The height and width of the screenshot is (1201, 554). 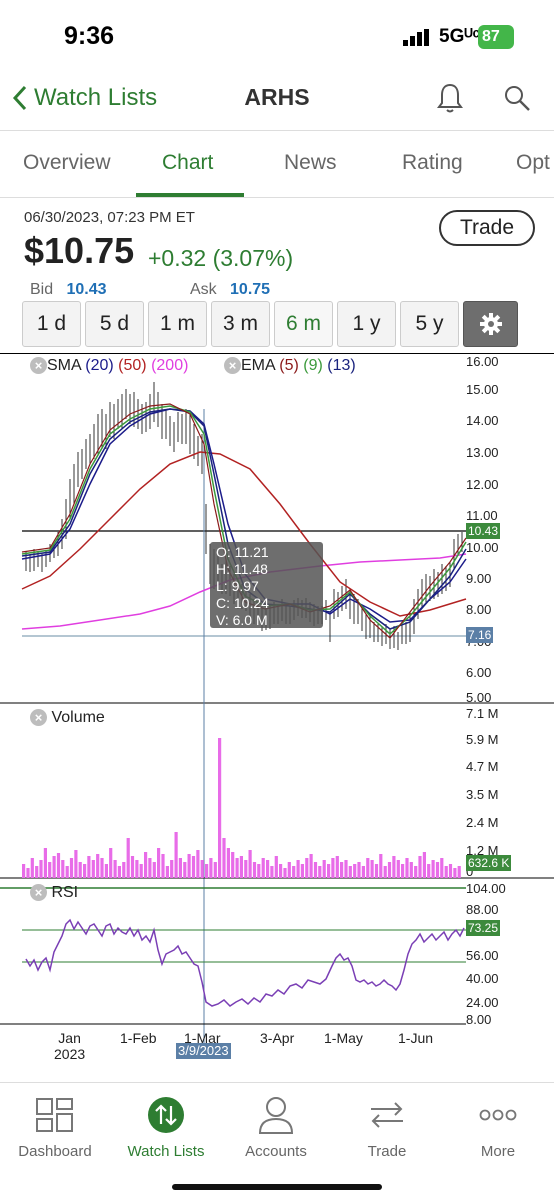 What do you see at coordinates (366, 324) in the screenshot?
I see `range-1y: 1 y` at bounding box center [366, 324].